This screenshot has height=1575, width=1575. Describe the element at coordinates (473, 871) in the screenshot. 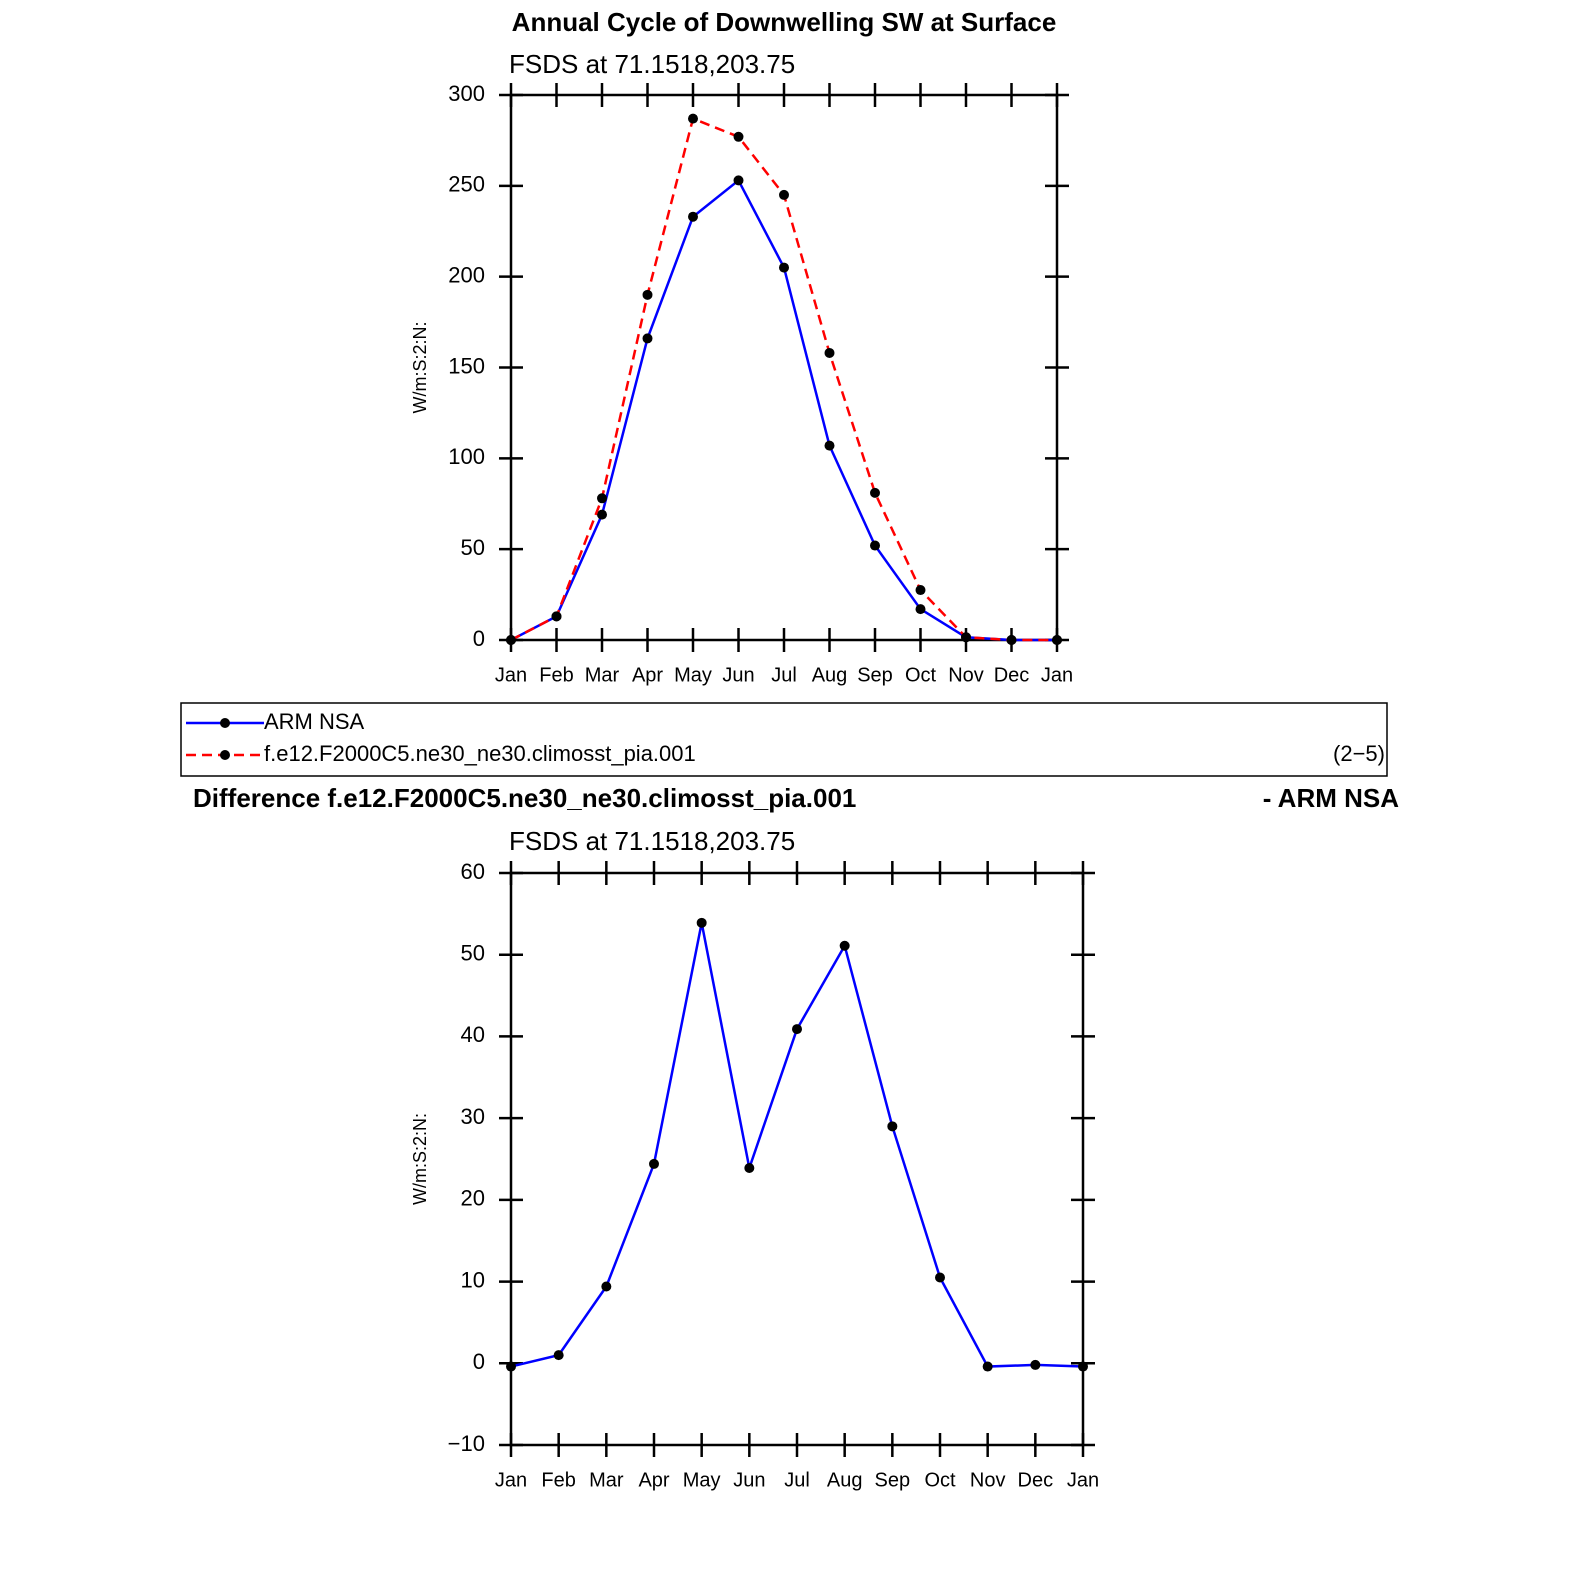

I see `y-tick-label: 60` at that location.